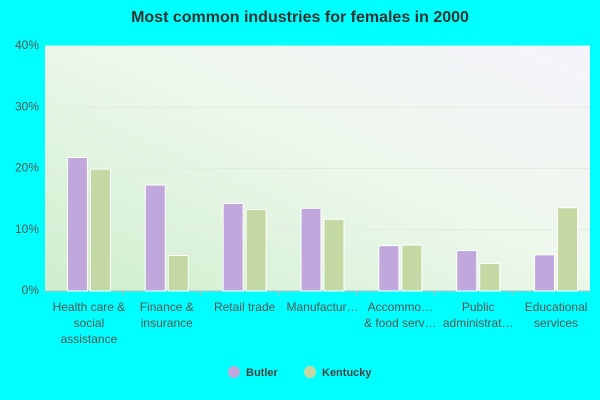 This screenshot has height=400, width=600. I want to click on x-tick-label: Finance & insurance, so click(166, 315).